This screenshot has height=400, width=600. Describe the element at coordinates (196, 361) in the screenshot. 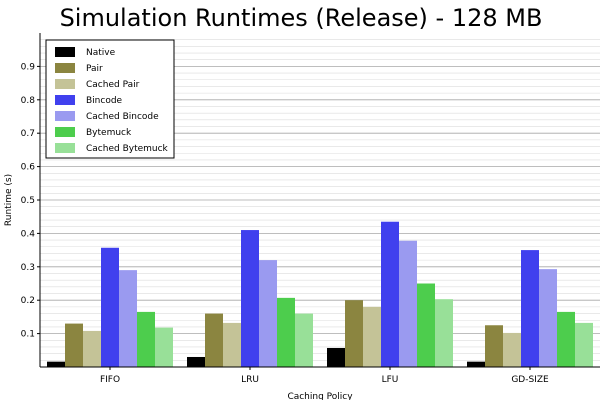

I see `bar-native-lru` at that location.